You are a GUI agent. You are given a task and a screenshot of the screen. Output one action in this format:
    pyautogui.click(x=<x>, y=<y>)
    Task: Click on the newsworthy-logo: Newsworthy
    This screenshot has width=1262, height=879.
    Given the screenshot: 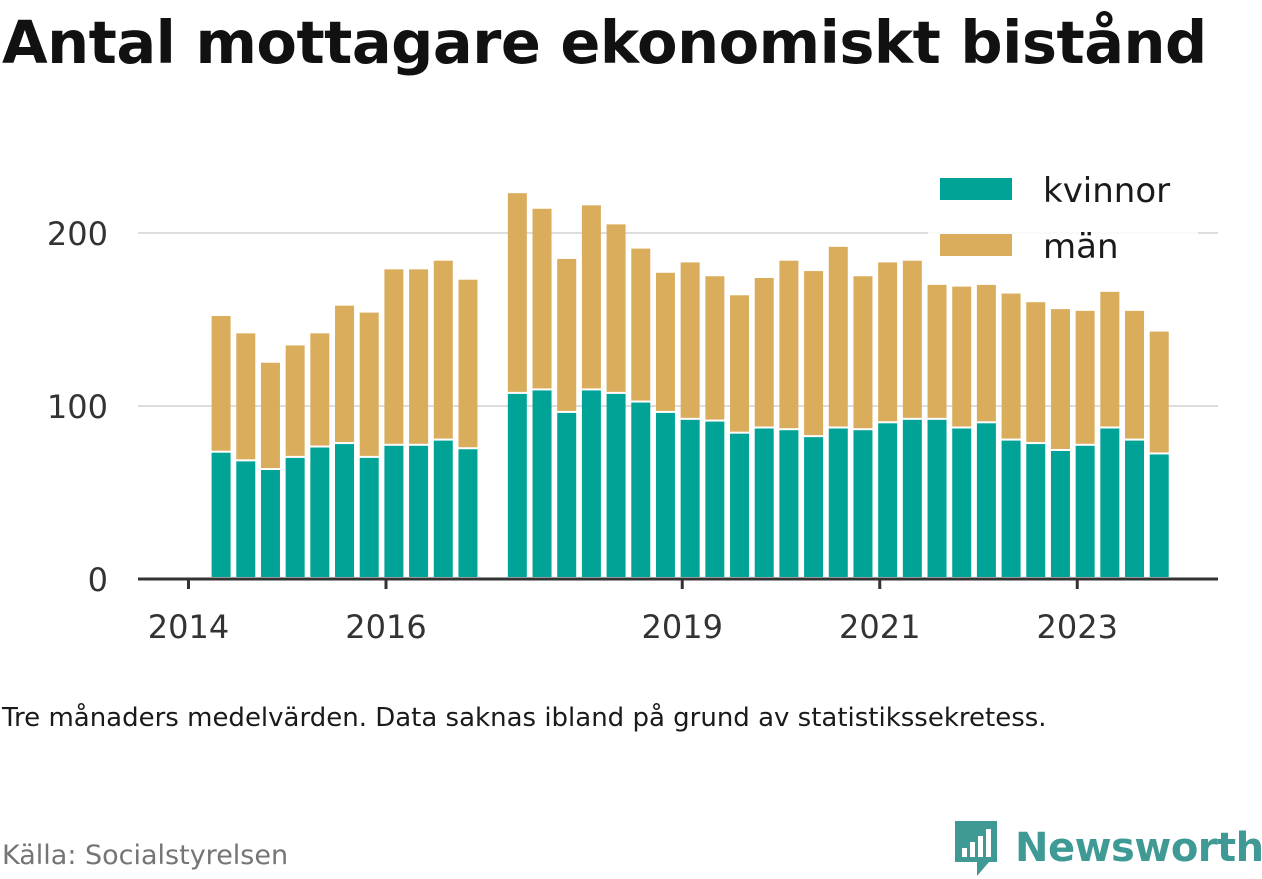 What is the action you would take?
    pyautogui.click(x=1106, y=848)
    